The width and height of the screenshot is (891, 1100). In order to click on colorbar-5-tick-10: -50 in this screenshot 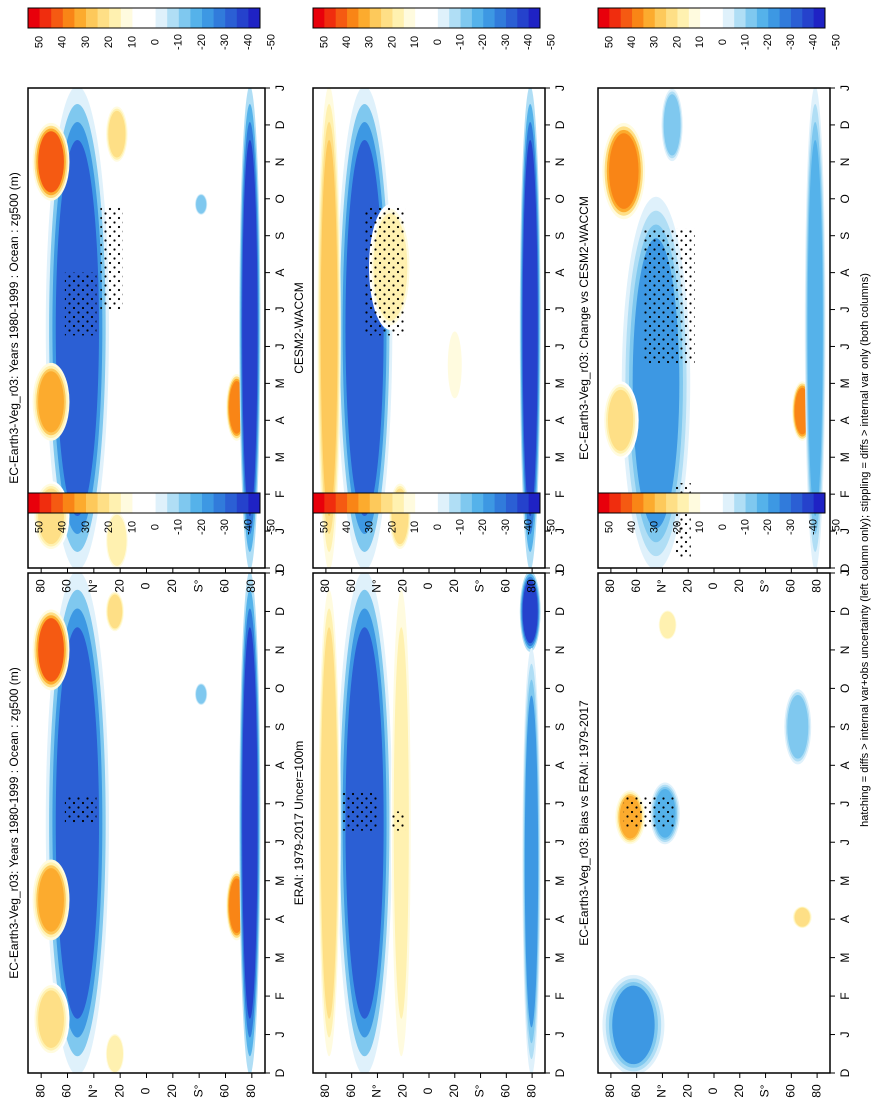, I will do `click(836, 527)`.